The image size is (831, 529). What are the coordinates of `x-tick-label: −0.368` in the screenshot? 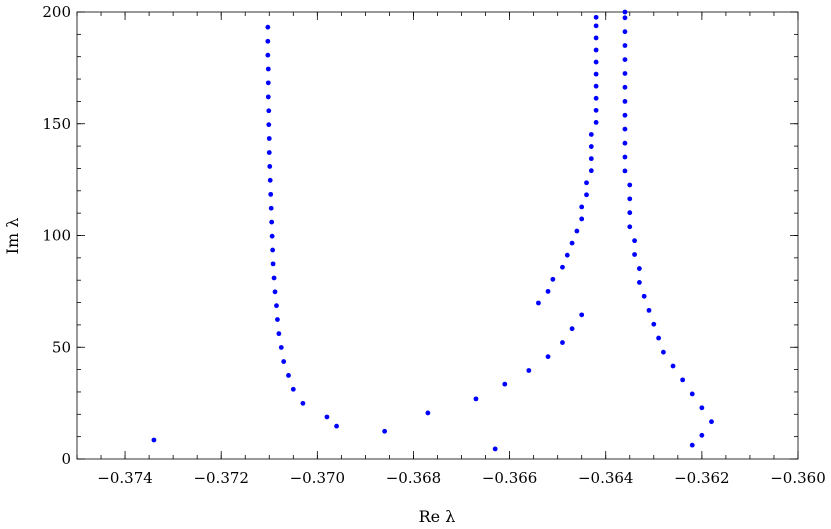 It's located at (414, 478).